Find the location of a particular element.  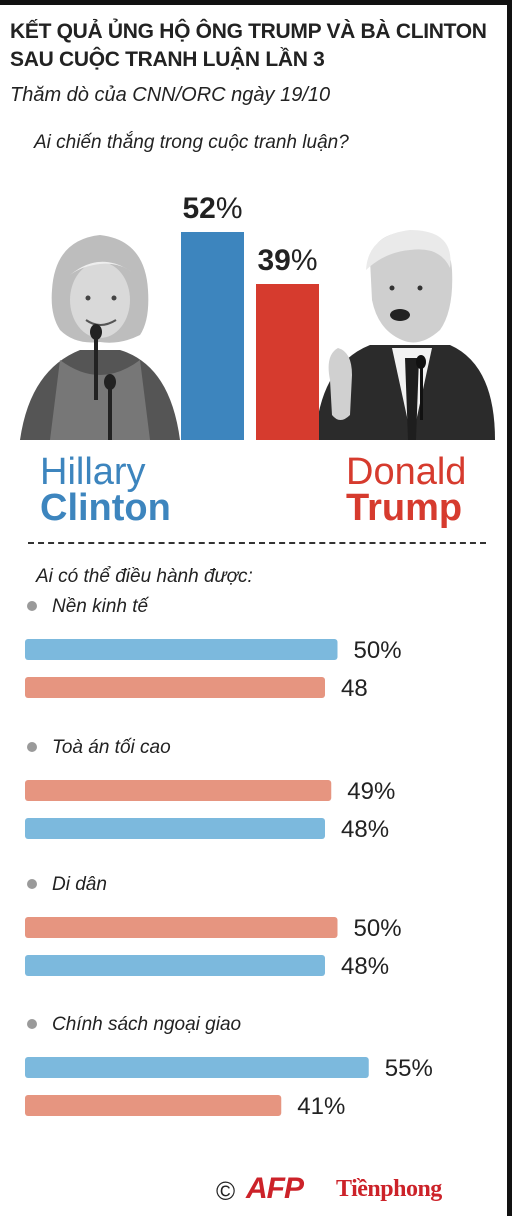

section-divider is located at coordinates (257, 543).